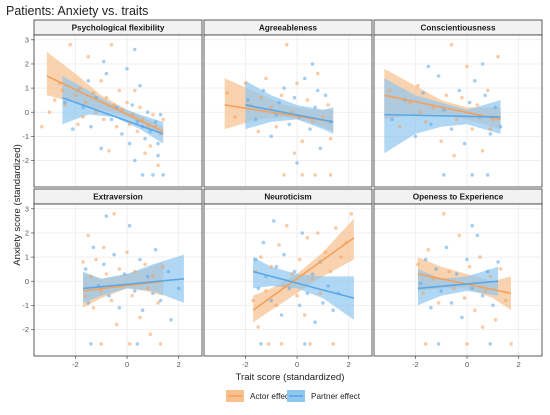 The width and height of the screenshot is (550, 415). I want to click on y-tick-label: 3, so click(27, 39).